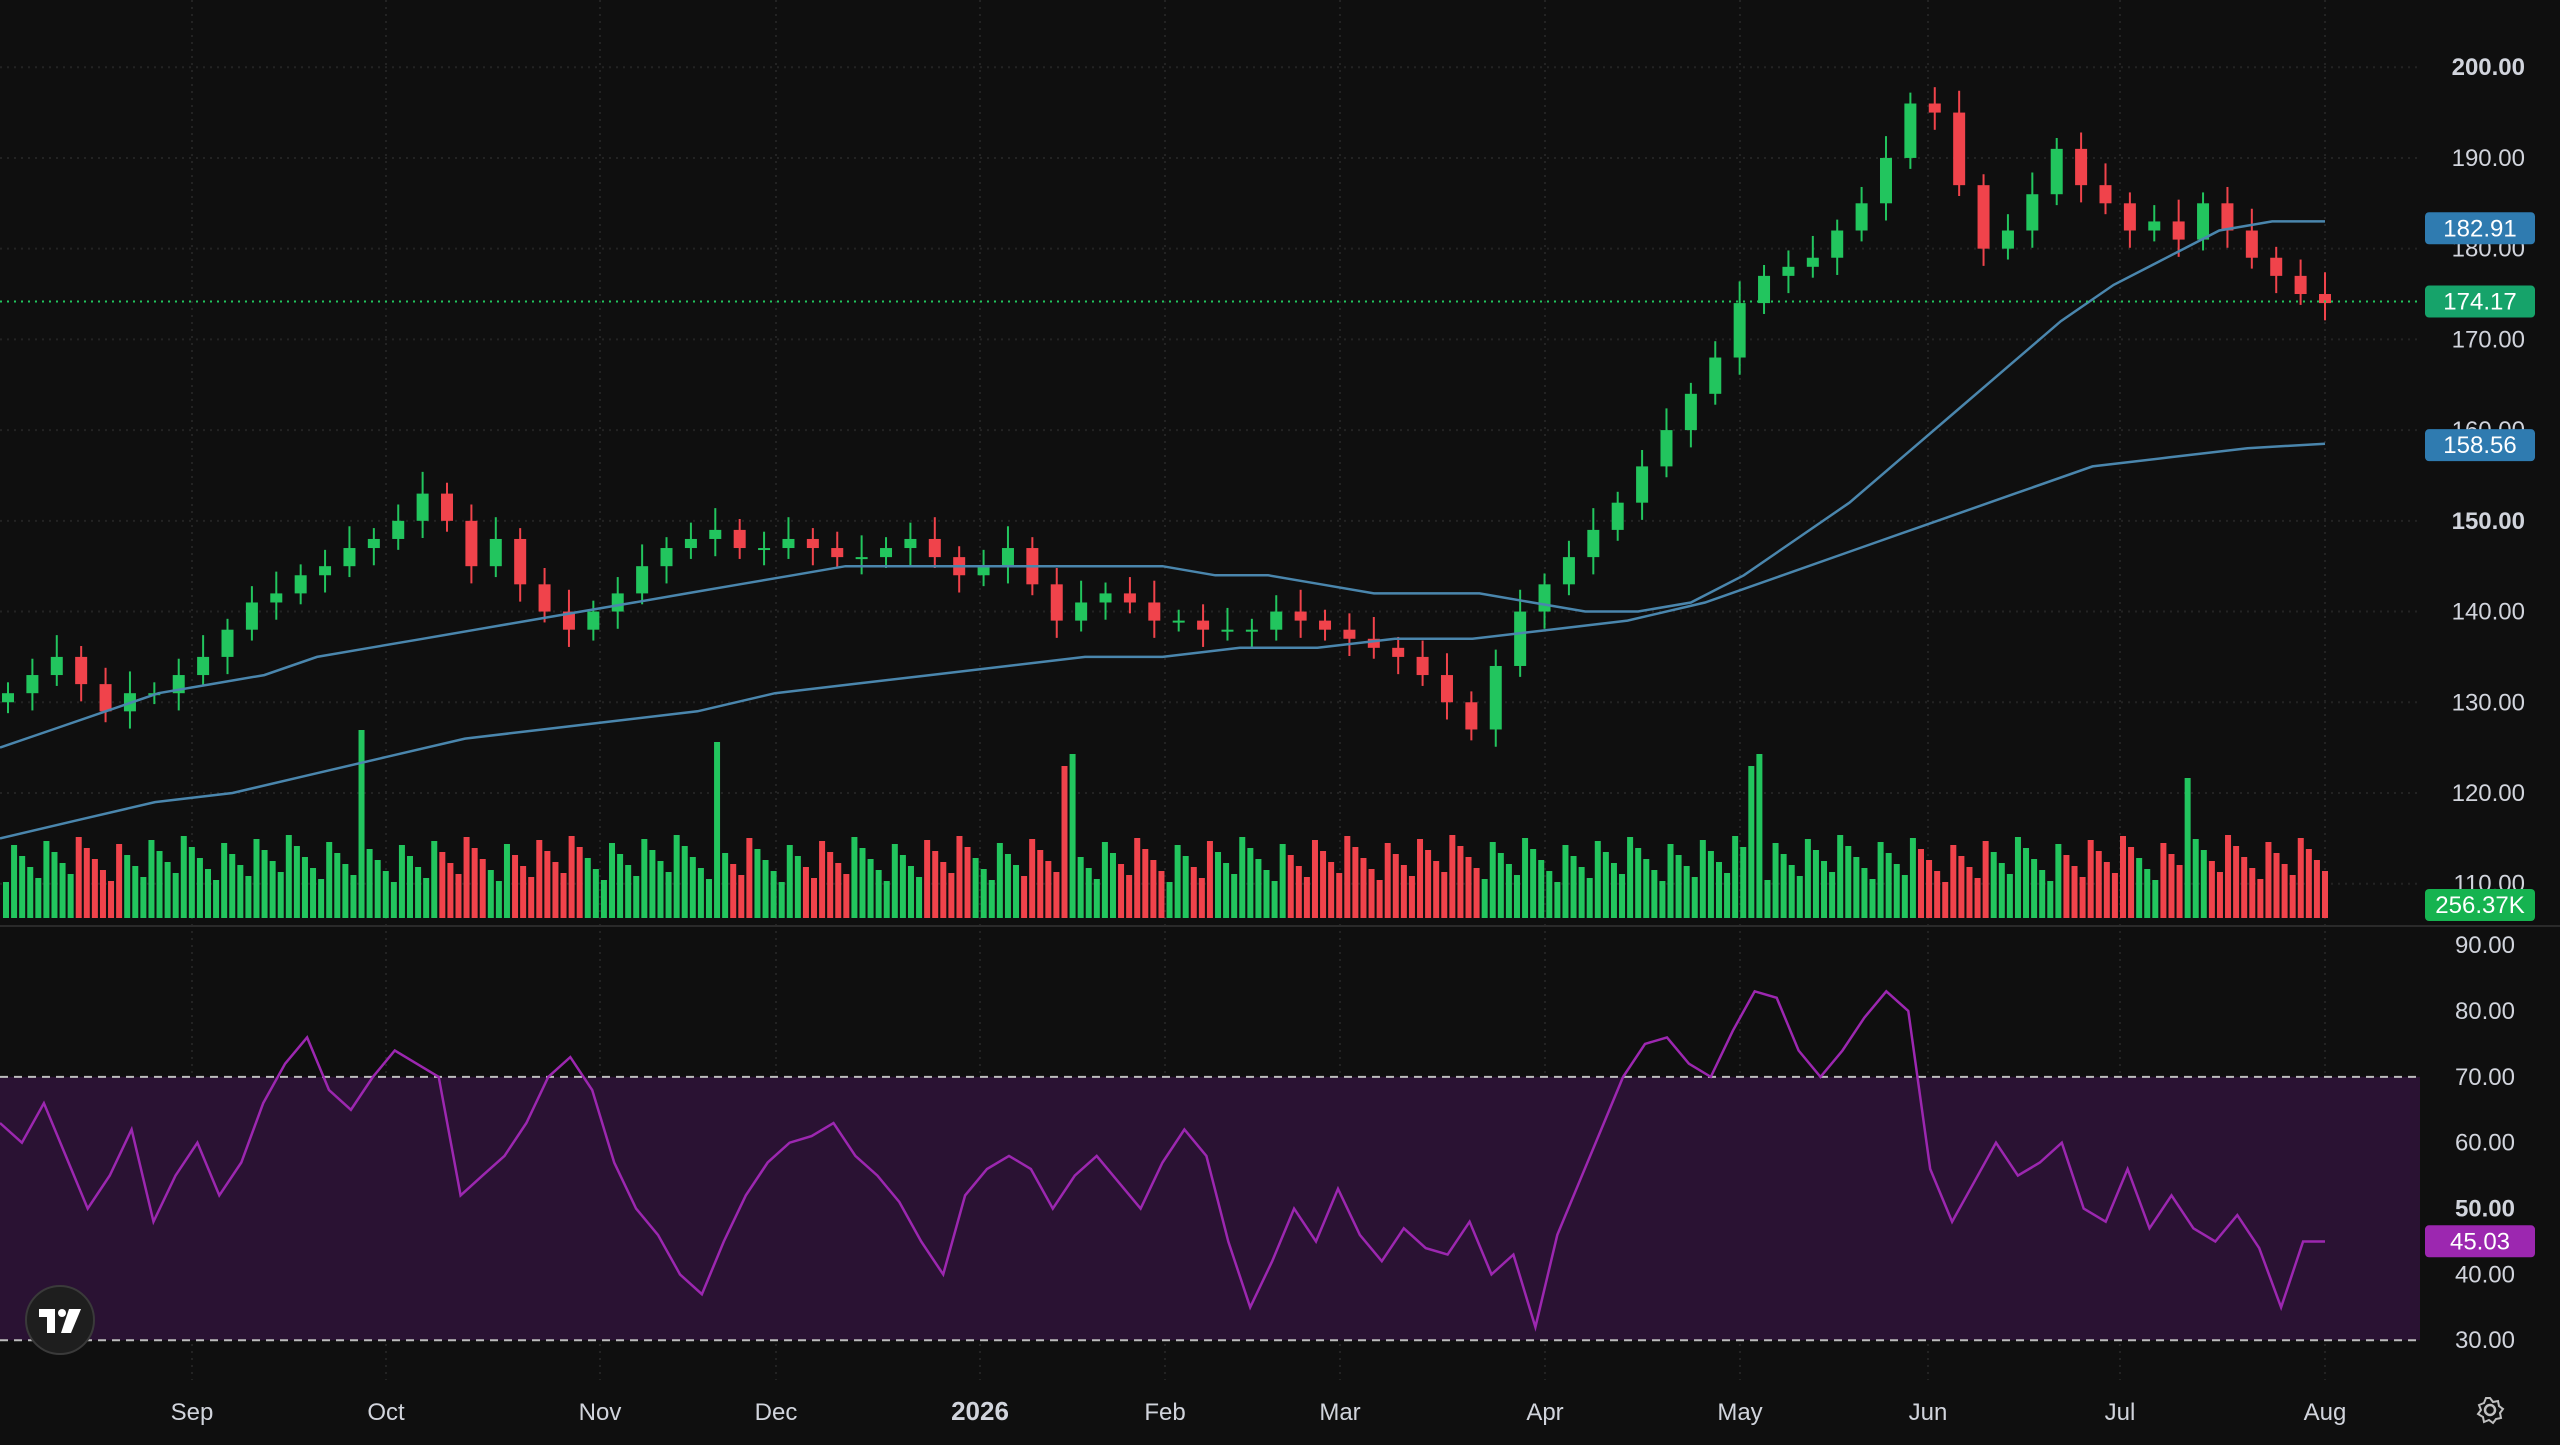  What do you see at coordinates (2485, 945) in the screenshot?
I see `rsi-y-tick-label: 90.00` at bounding box center [2485, 945].